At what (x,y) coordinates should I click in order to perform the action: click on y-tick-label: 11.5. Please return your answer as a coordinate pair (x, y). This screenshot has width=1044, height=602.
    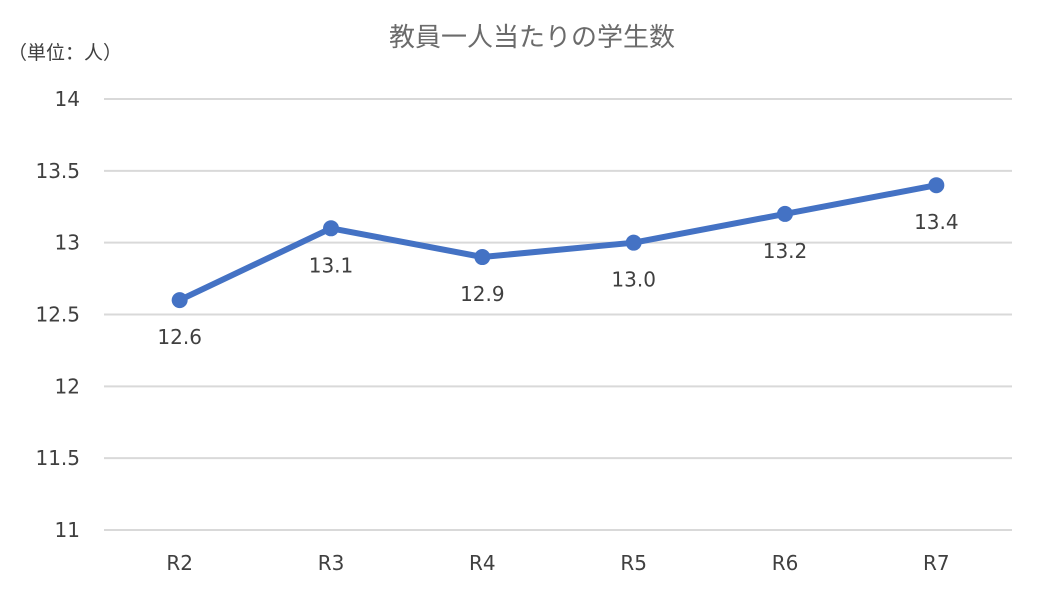
    Looking at the image, I should click on (57, 458).